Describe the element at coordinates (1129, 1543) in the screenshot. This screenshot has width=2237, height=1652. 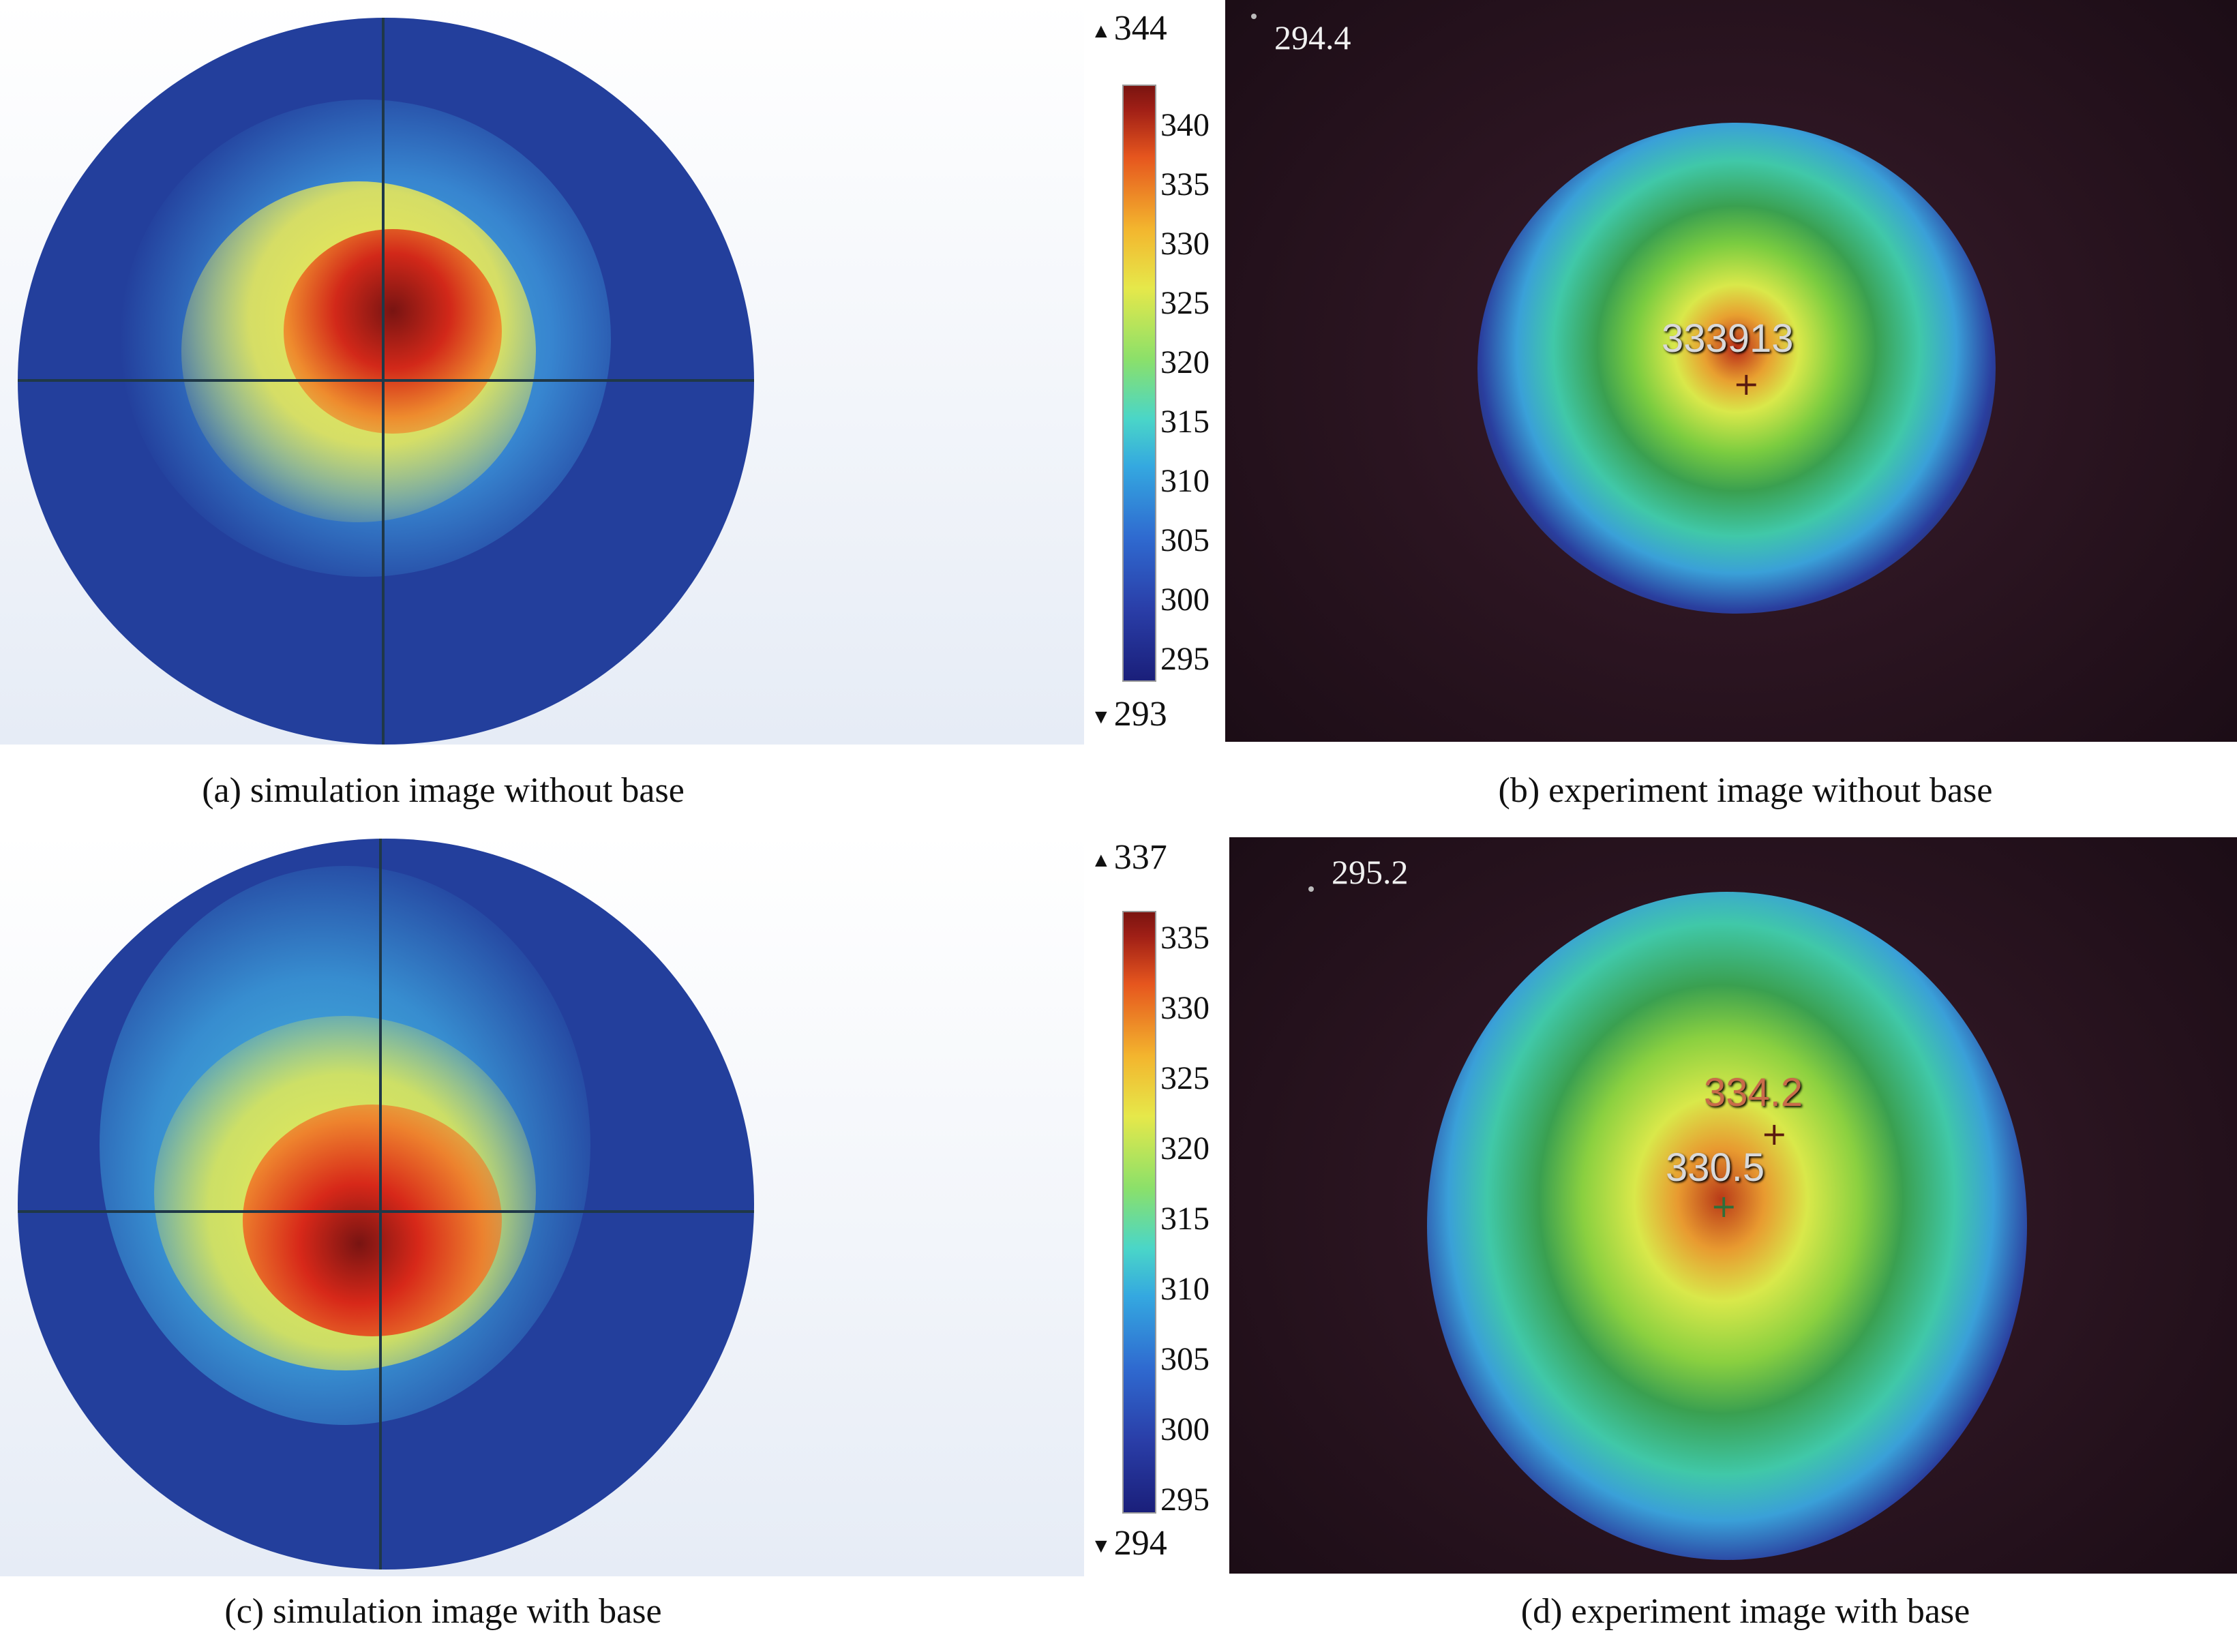
I see `colorbar-c-min: ▼294` at that location.